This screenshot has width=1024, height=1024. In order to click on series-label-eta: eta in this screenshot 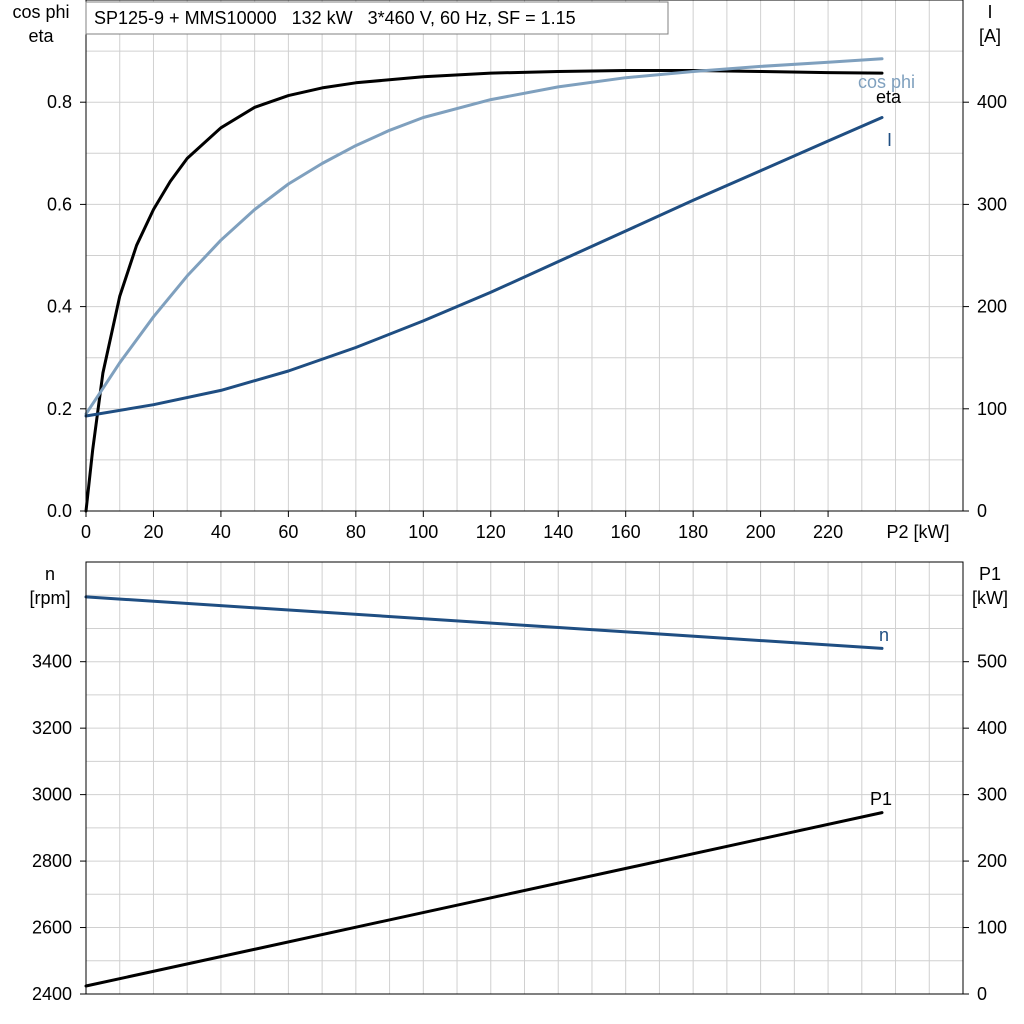, I will do `click(889, 97)`.